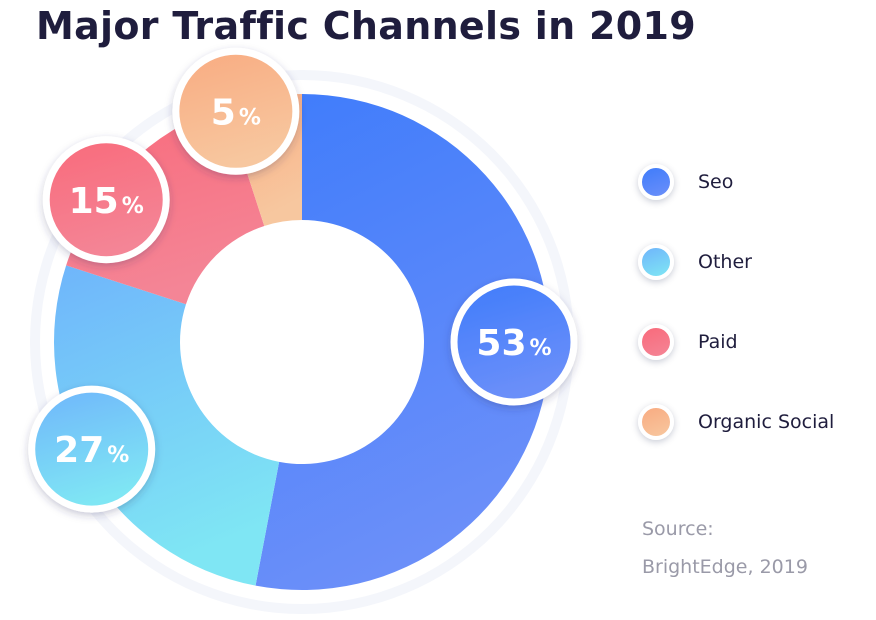 Image resolution: width=876 pixels, height=620 pixels. I want to click on value-label: 27%, so click(91, 450).